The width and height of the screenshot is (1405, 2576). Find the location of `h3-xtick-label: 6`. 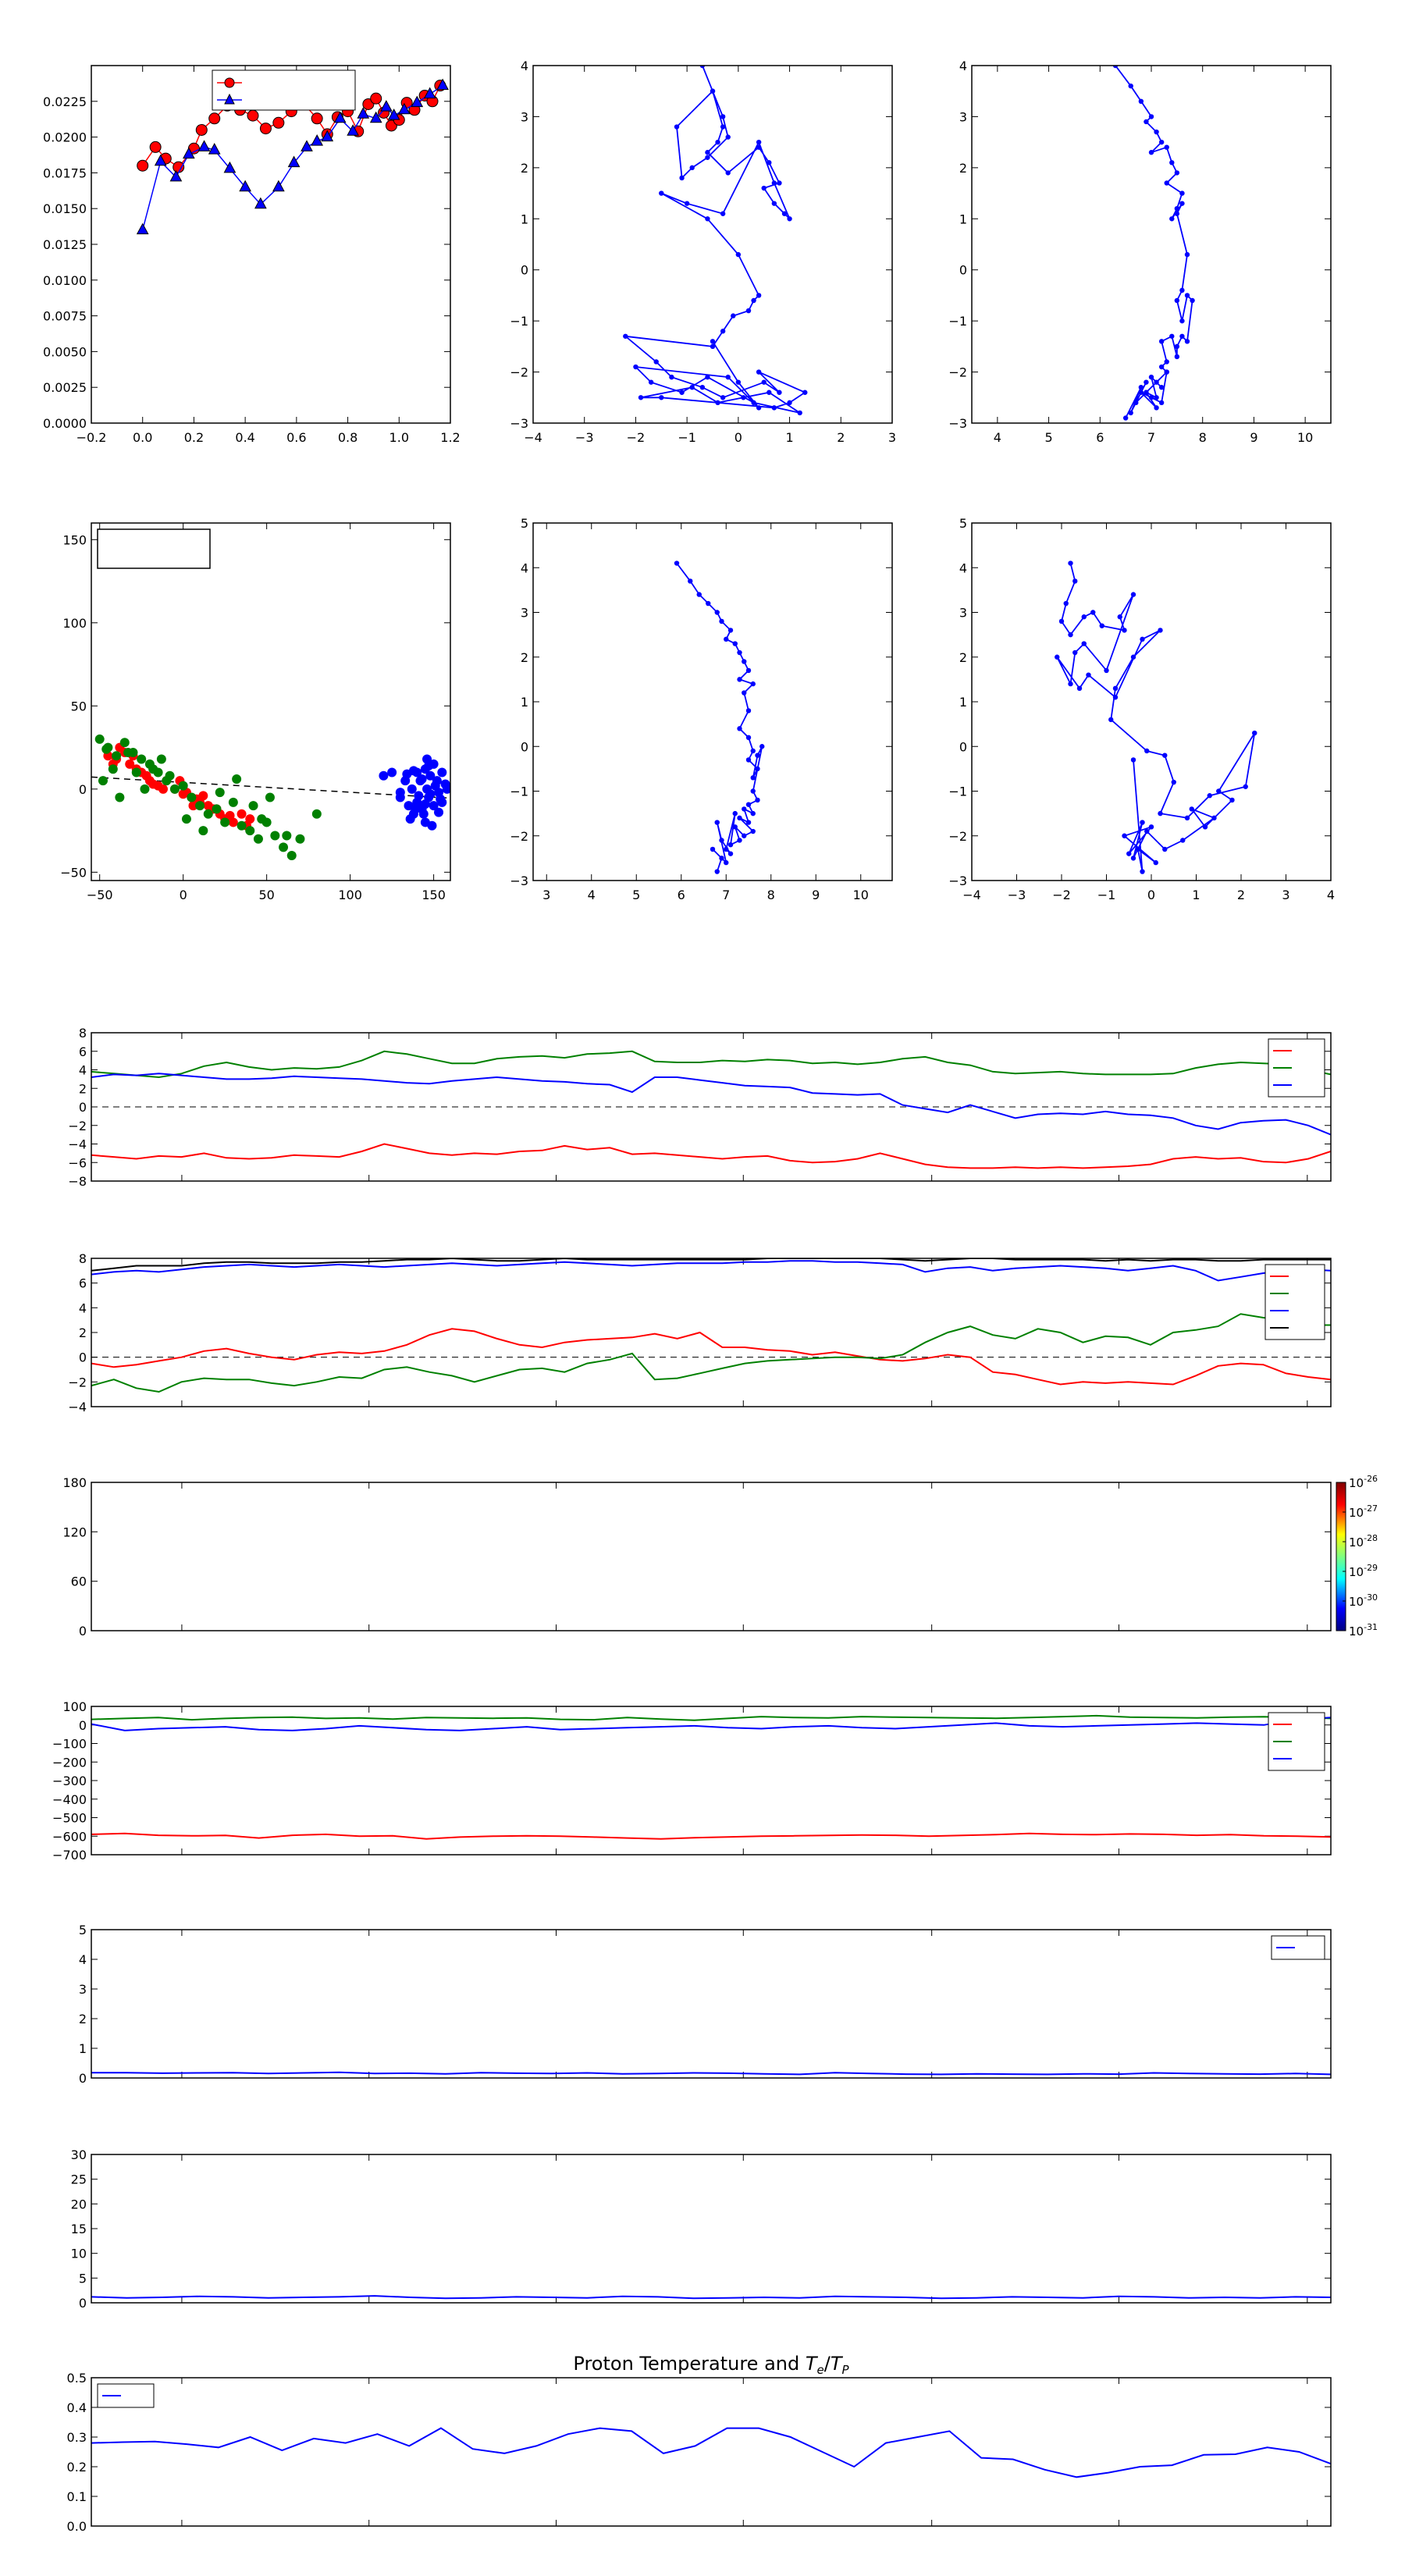

h3-xtick-label: 6 is located at coordinates (681, 895).